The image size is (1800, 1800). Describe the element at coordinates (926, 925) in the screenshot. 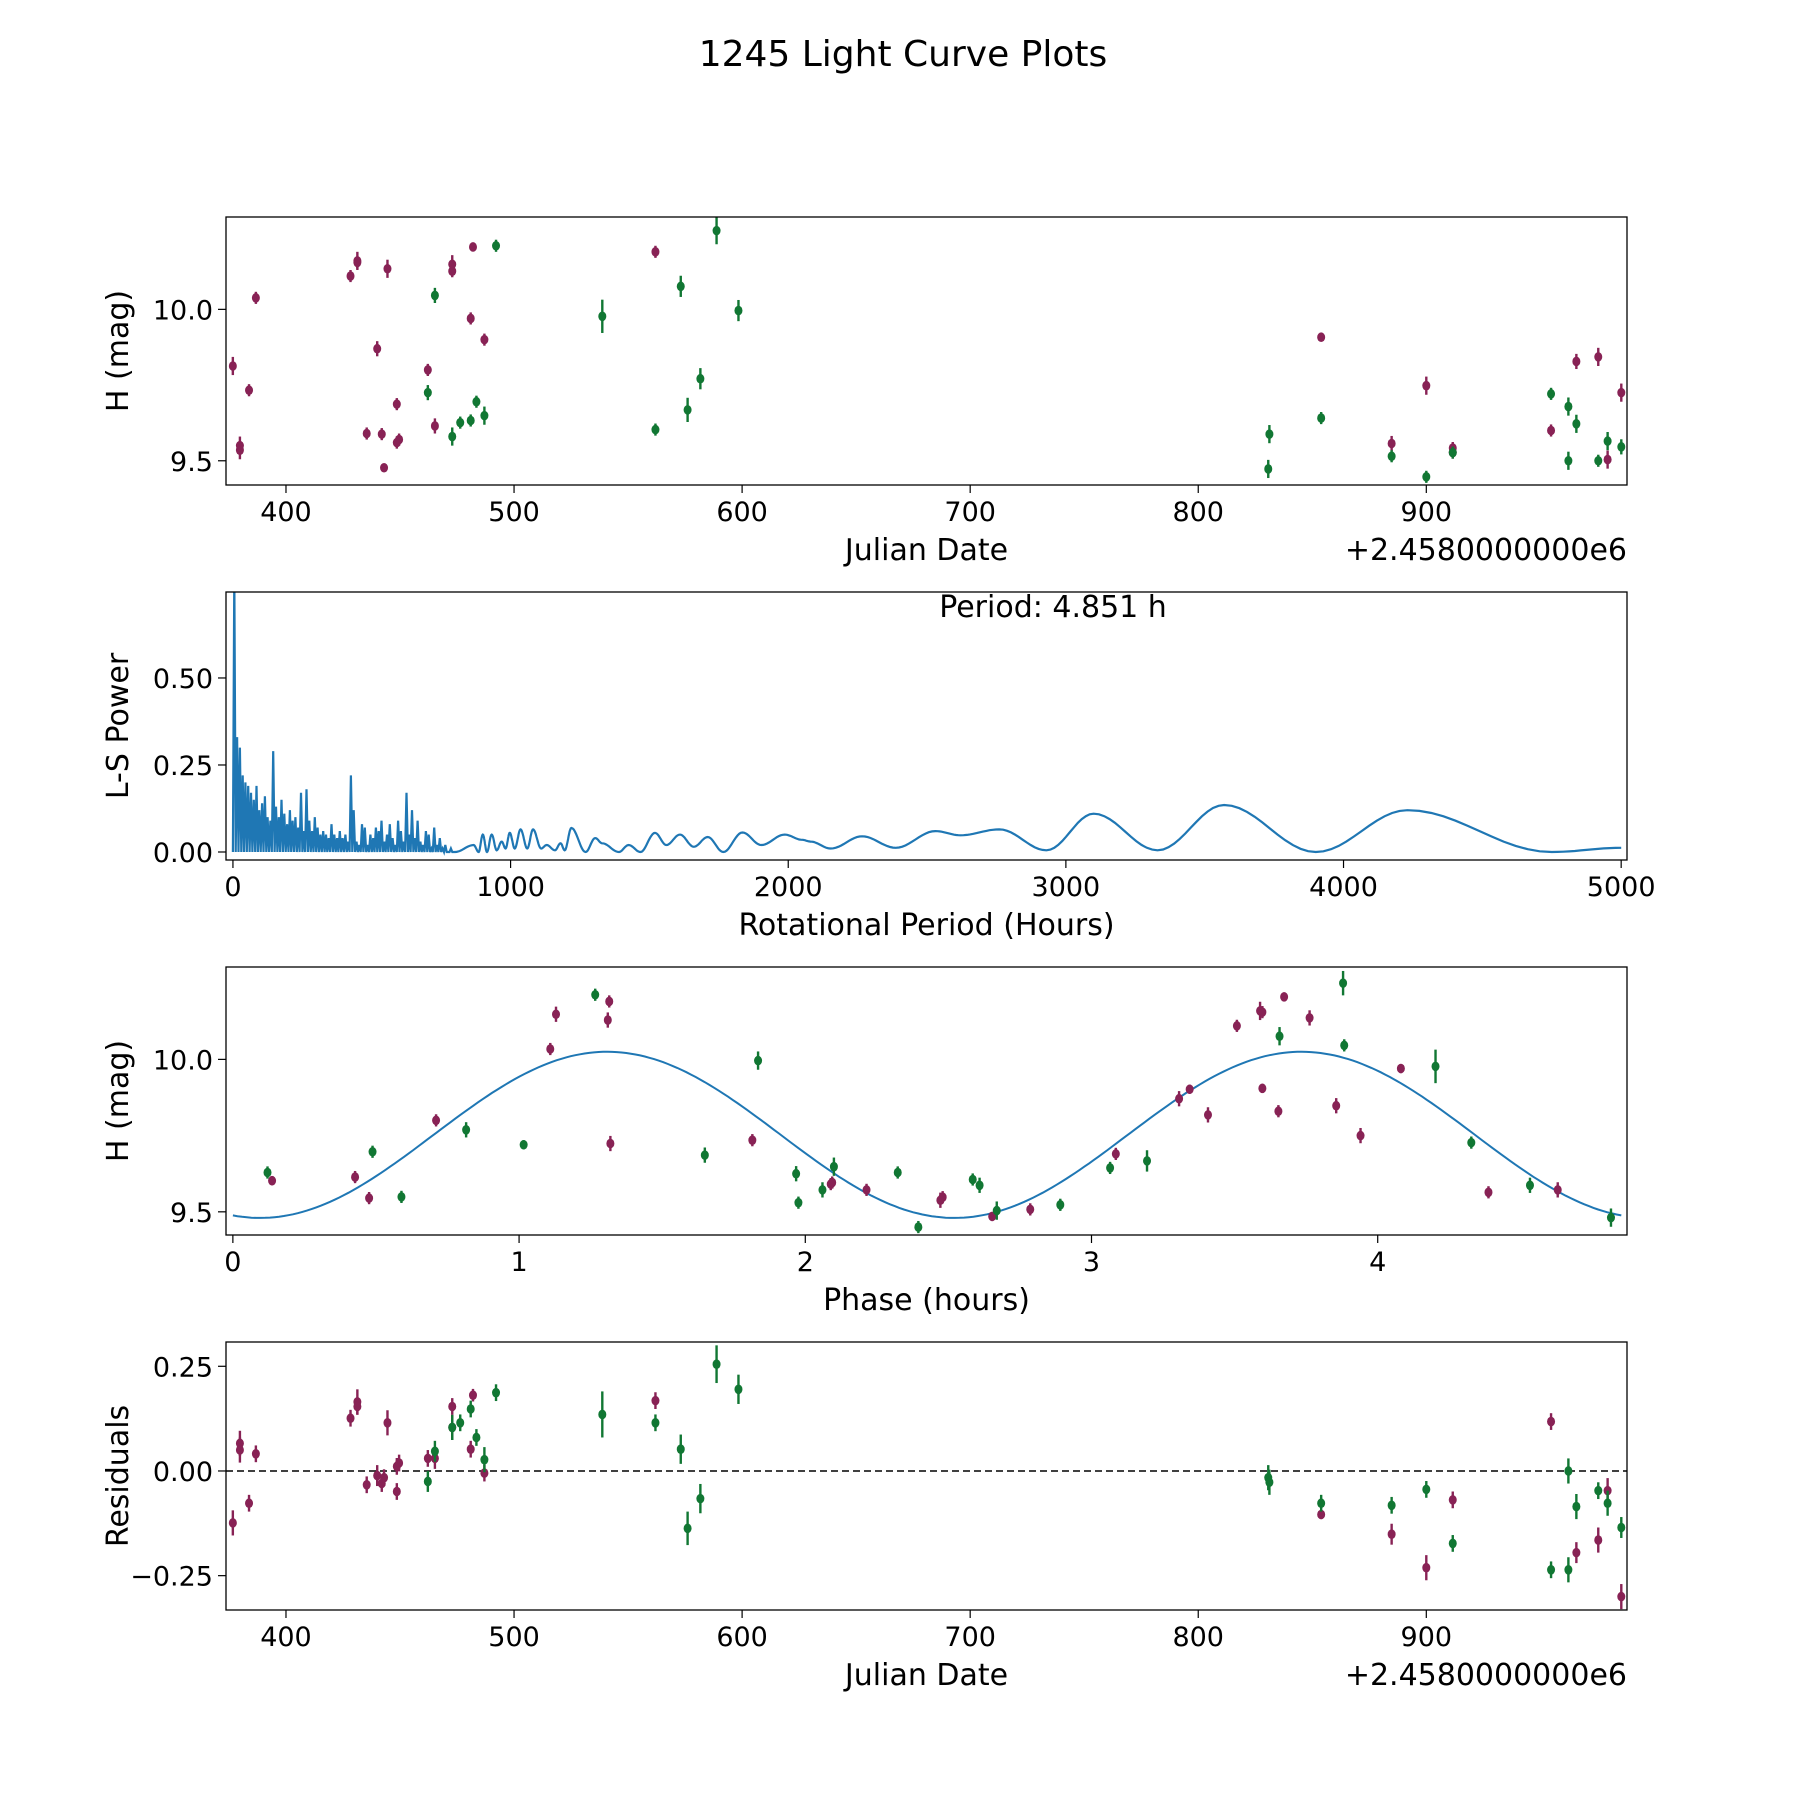

I see `x-axis-label: Rotational Period (Hours)` at that location.